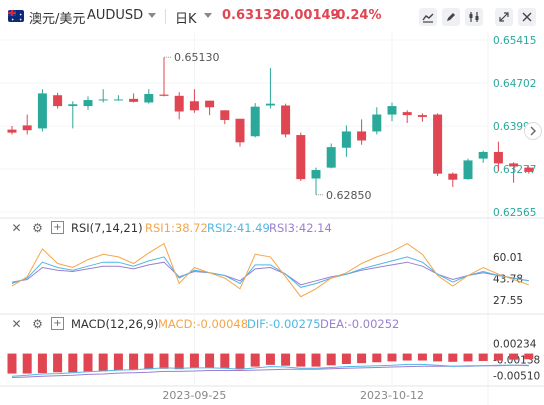  I want to click on rsi1-line, so click(270, 270).